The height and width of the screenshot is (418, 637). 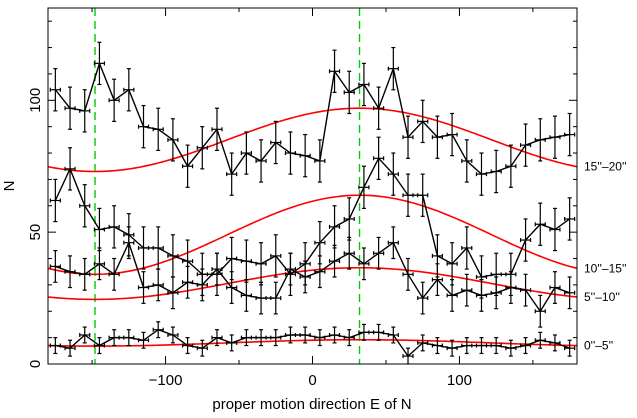 What do you see at coordinates (311, 404) in the screenshot?
I see `x-axis-label: proper motion direction E of N` at bounding box center [311, 404].